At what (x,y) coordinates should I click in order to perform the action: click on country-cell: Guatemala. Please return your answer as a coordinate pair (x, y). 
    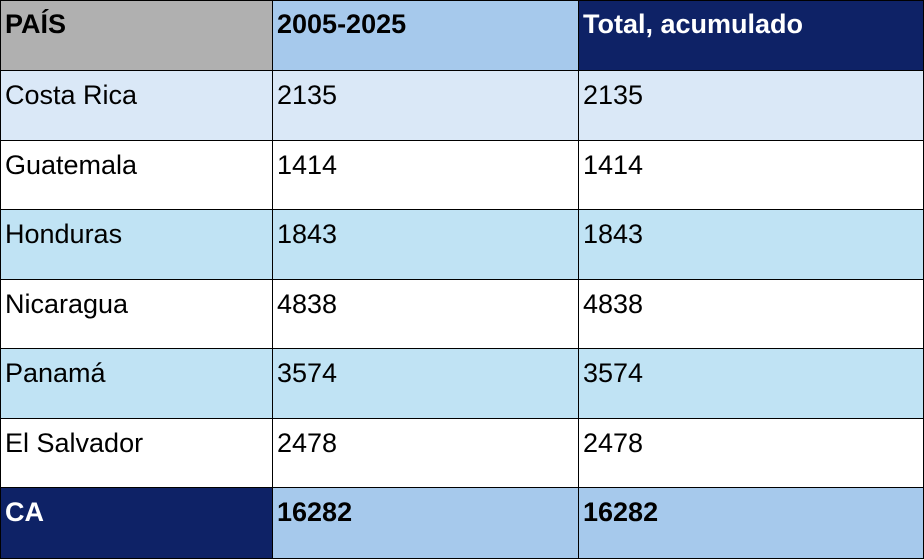
    Looking at the image, I should click on (136, 175).